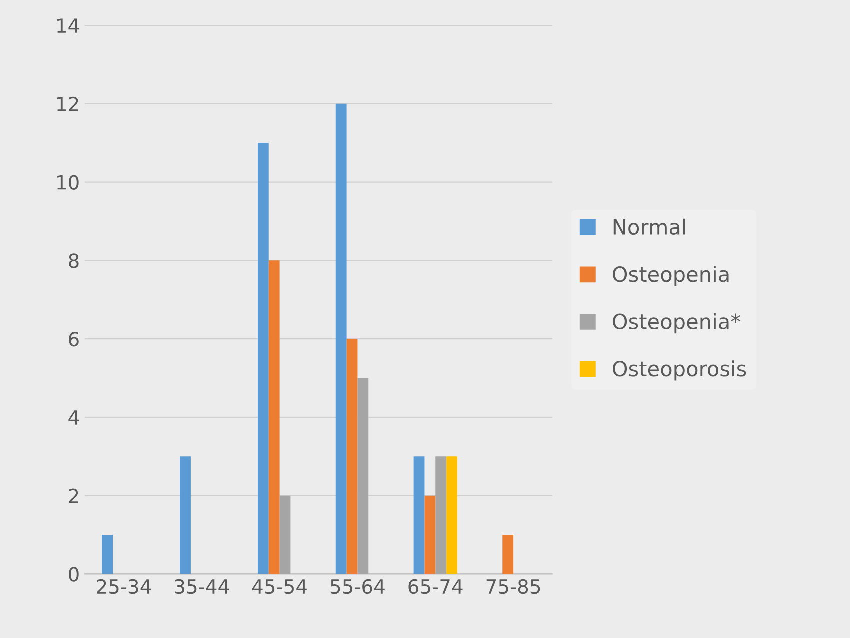 The height and width of the screenshot is (638, 850). Describe the element at coordinates (679, 370) in the screenshot. I see `legend-label: Osteoporosis` at that location.